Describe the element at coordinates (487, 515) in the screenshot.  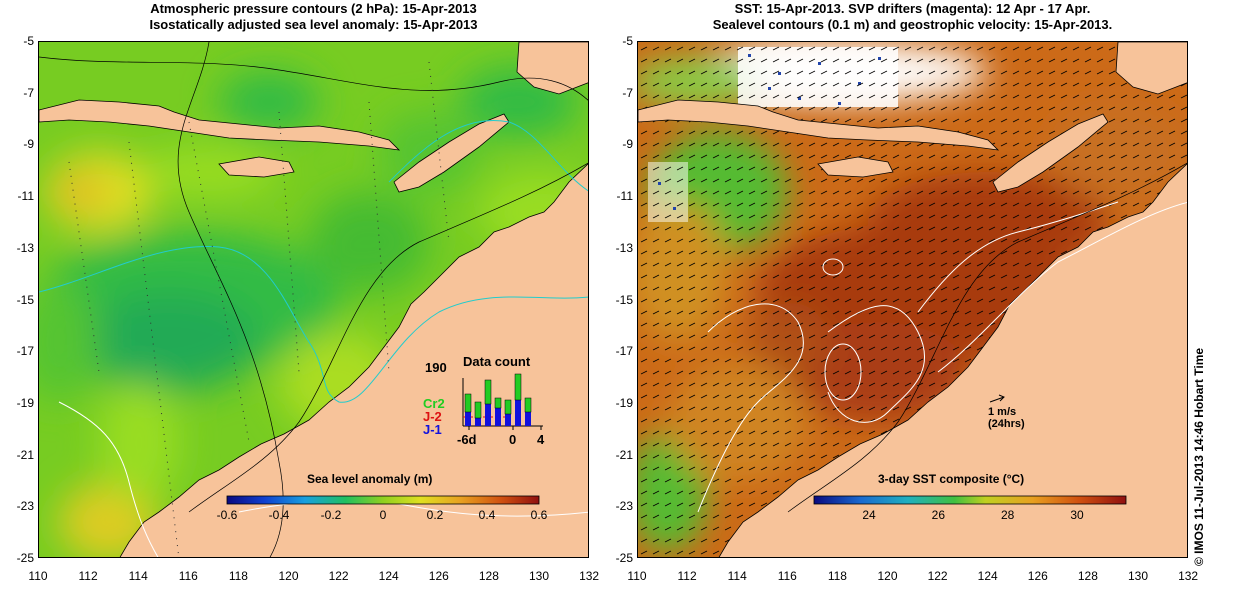
I see `colorbar-tick-label: 0.4` at that location.